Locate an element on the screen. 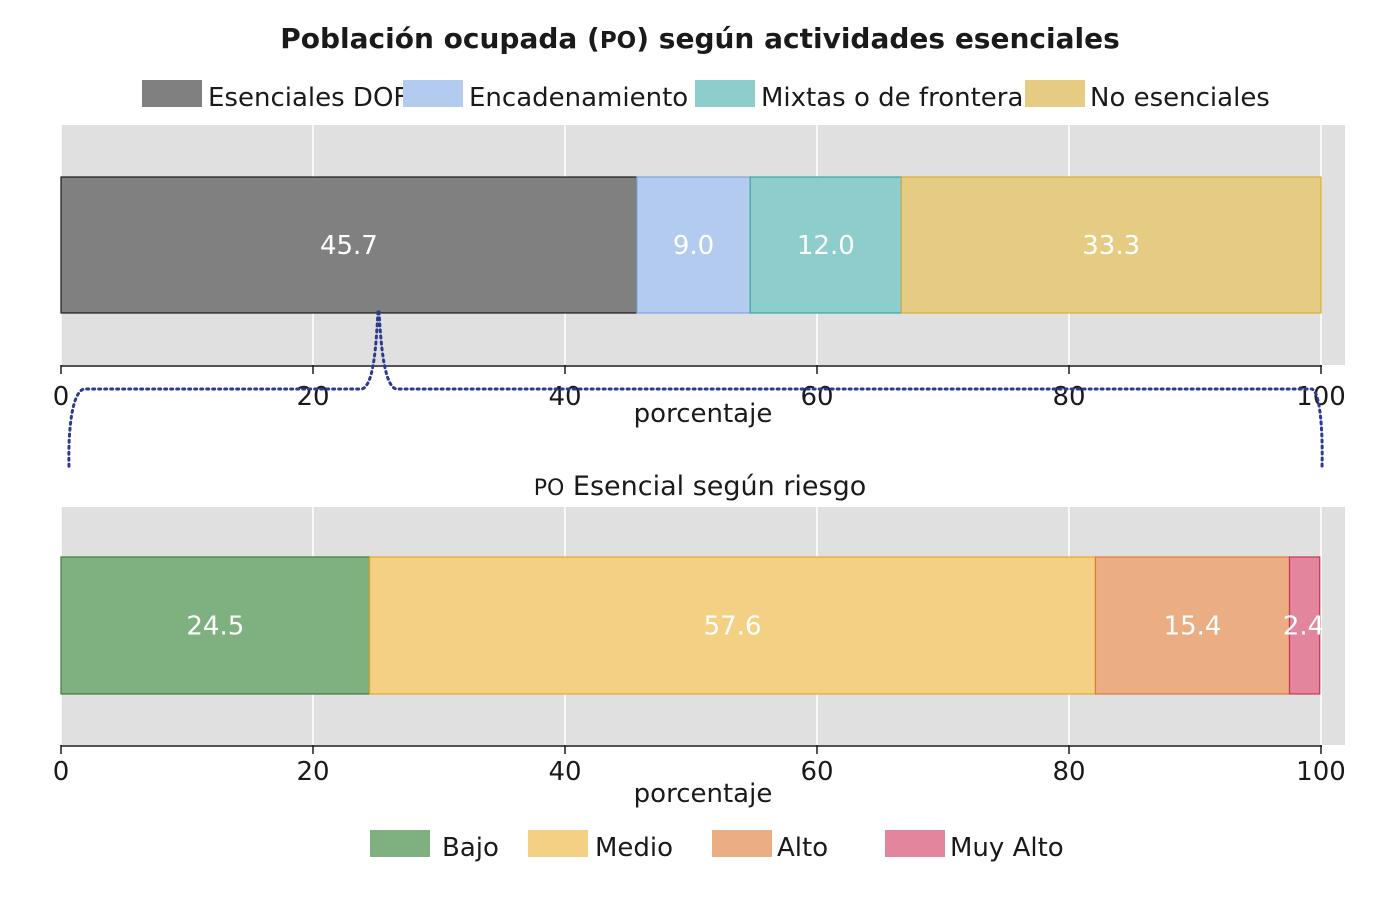  bar-value-label: 15.4 is located at coordinates (1193, 627).